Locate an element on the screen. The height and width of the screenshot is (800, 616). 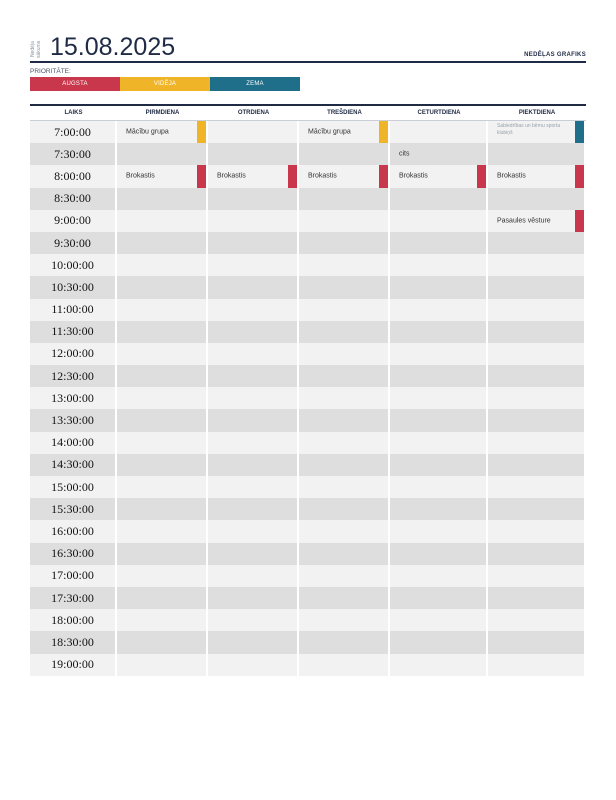
schedule-cell: Sabiedrības un bērnu sporta klubiņš is located at coordinates (537, 132).